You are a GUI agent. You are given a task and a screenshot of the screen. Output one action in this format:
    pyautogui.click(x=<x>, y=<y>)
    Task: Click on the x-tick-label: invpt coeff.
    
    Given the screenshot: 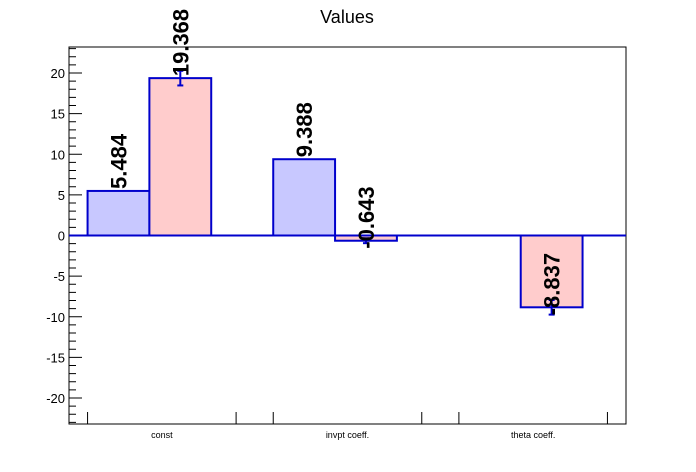 What is the action you would take?
    pyautogui.click(x=347, y=435)
    